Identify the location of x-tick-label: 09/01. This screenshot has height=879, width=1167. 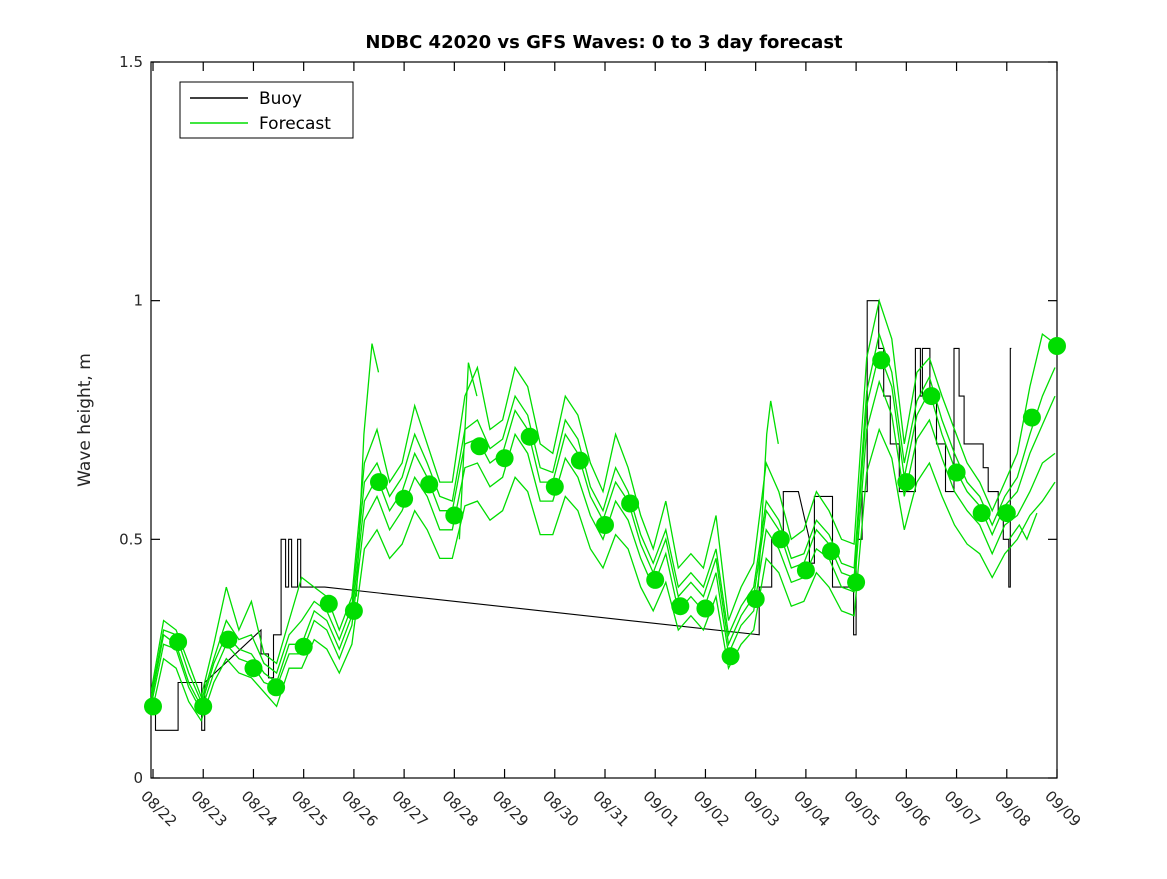
(660, 808).